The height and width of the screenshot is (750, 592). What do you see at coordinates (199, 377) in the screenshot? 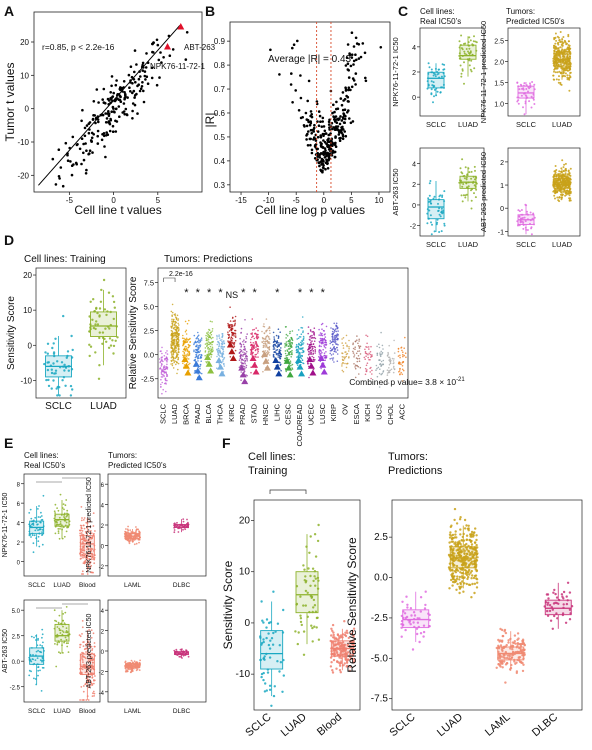
I see `panel-d-right-triangle` at bounding box center [199, 377].